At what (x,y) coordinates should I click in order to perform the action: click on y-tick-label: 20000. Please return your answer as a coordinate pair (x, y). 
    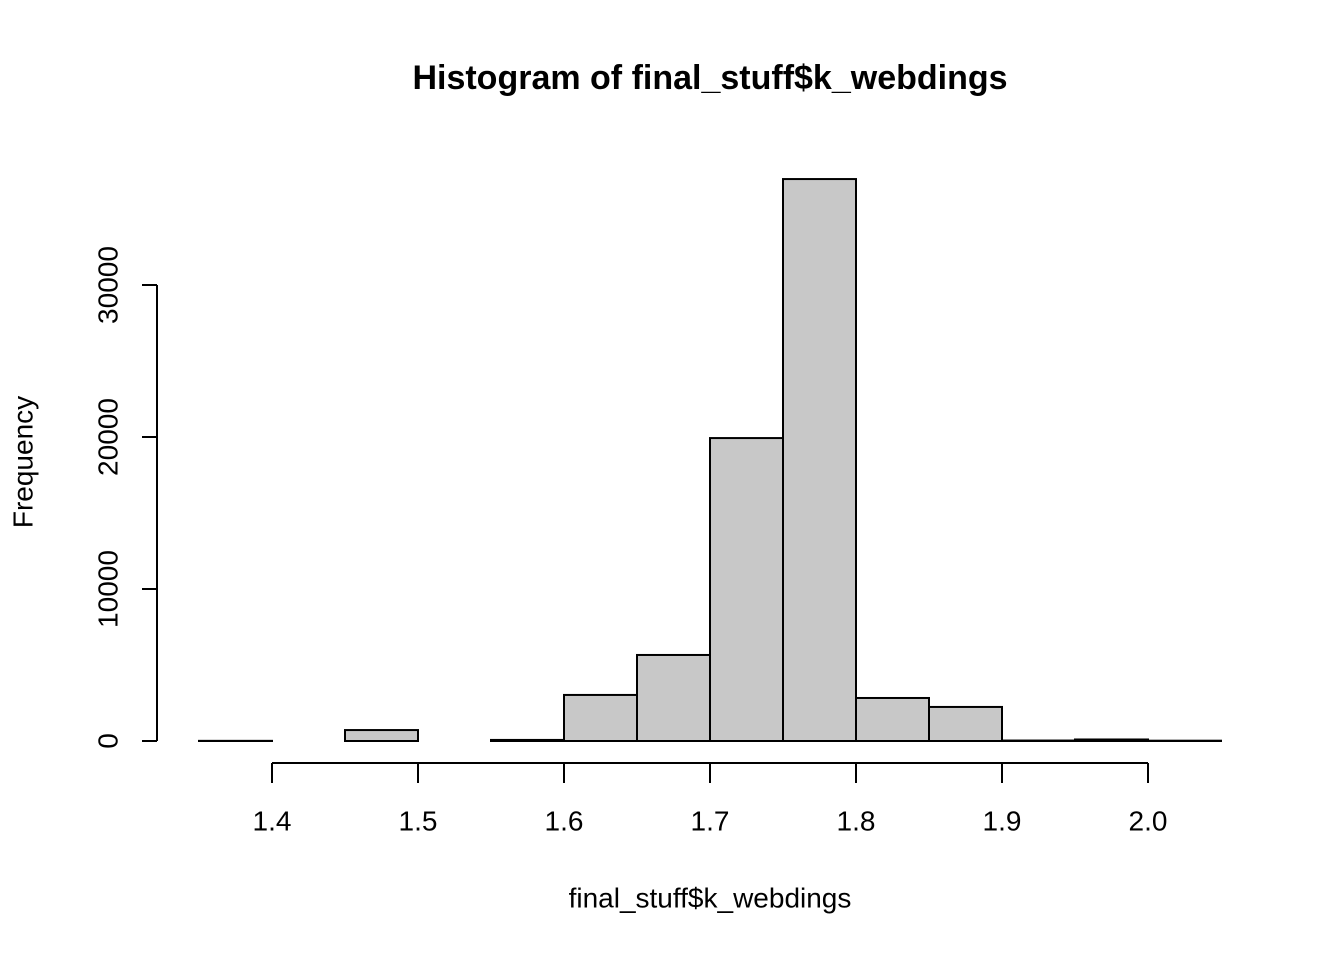
    Looking at the image, I should click on (107, 437).